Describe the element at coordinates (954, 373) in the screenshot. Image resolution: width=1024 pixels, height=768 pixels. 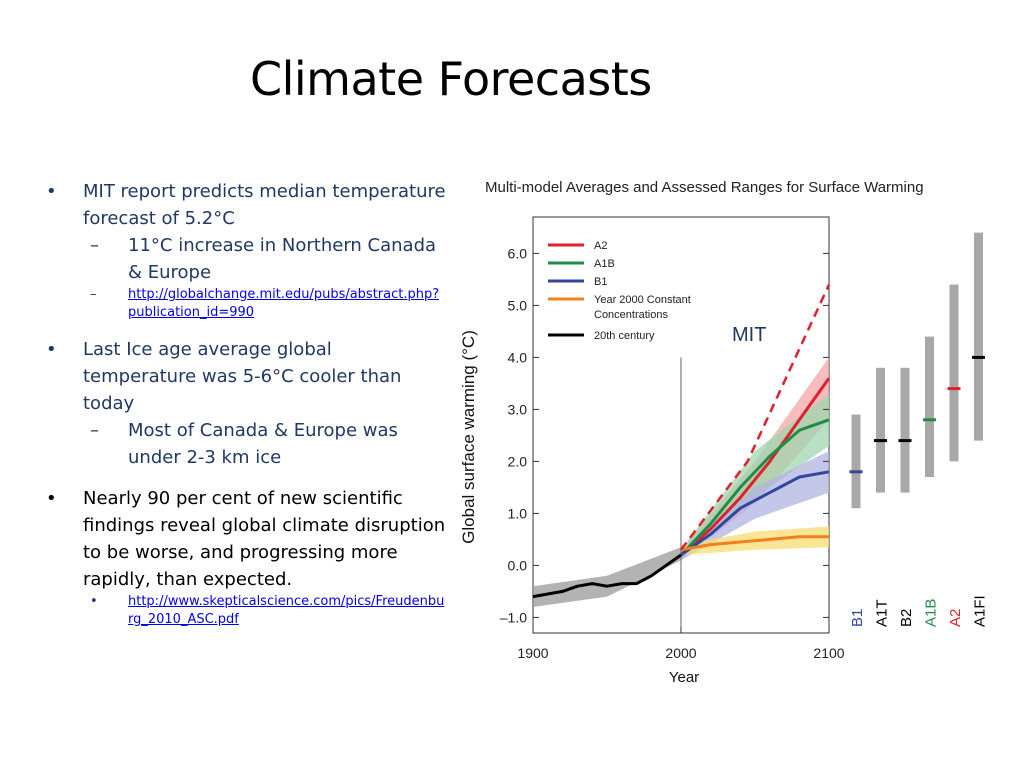
I see `range-bar-a2` at that location.